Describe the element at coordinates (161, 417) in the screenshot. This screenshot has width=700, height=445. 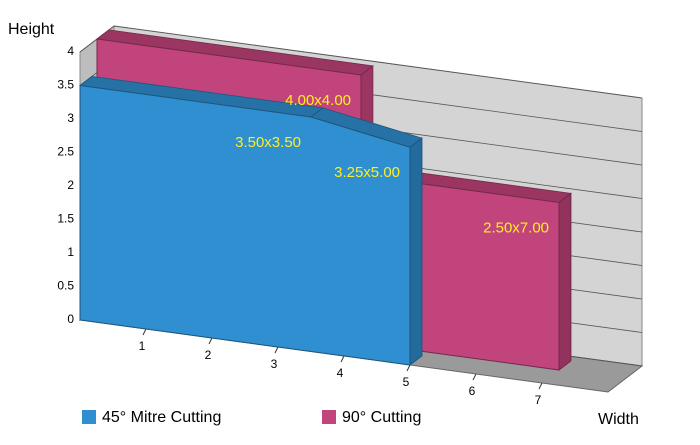
I see `legend-label: 45° Mitre Cutting` at that location.